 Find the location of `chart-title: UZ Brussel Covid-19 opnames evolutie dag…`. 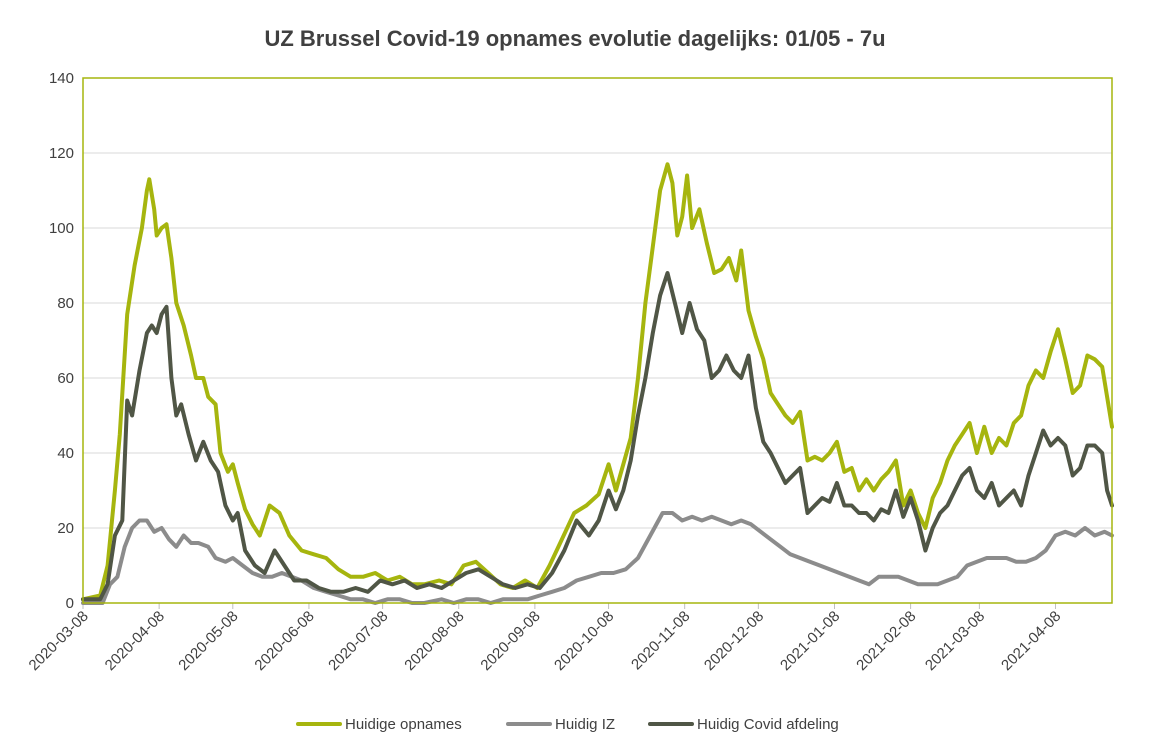

chart-title: UZ Brussel Covid-19 opnames evolutie dag… is located at coordinates (574, 38).